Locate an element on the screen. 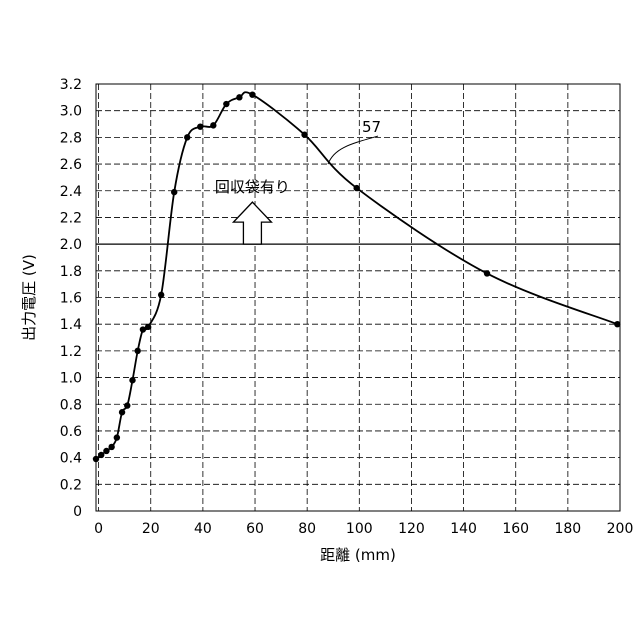  x-tick-label: 100 is located at coordinates (359, 529).